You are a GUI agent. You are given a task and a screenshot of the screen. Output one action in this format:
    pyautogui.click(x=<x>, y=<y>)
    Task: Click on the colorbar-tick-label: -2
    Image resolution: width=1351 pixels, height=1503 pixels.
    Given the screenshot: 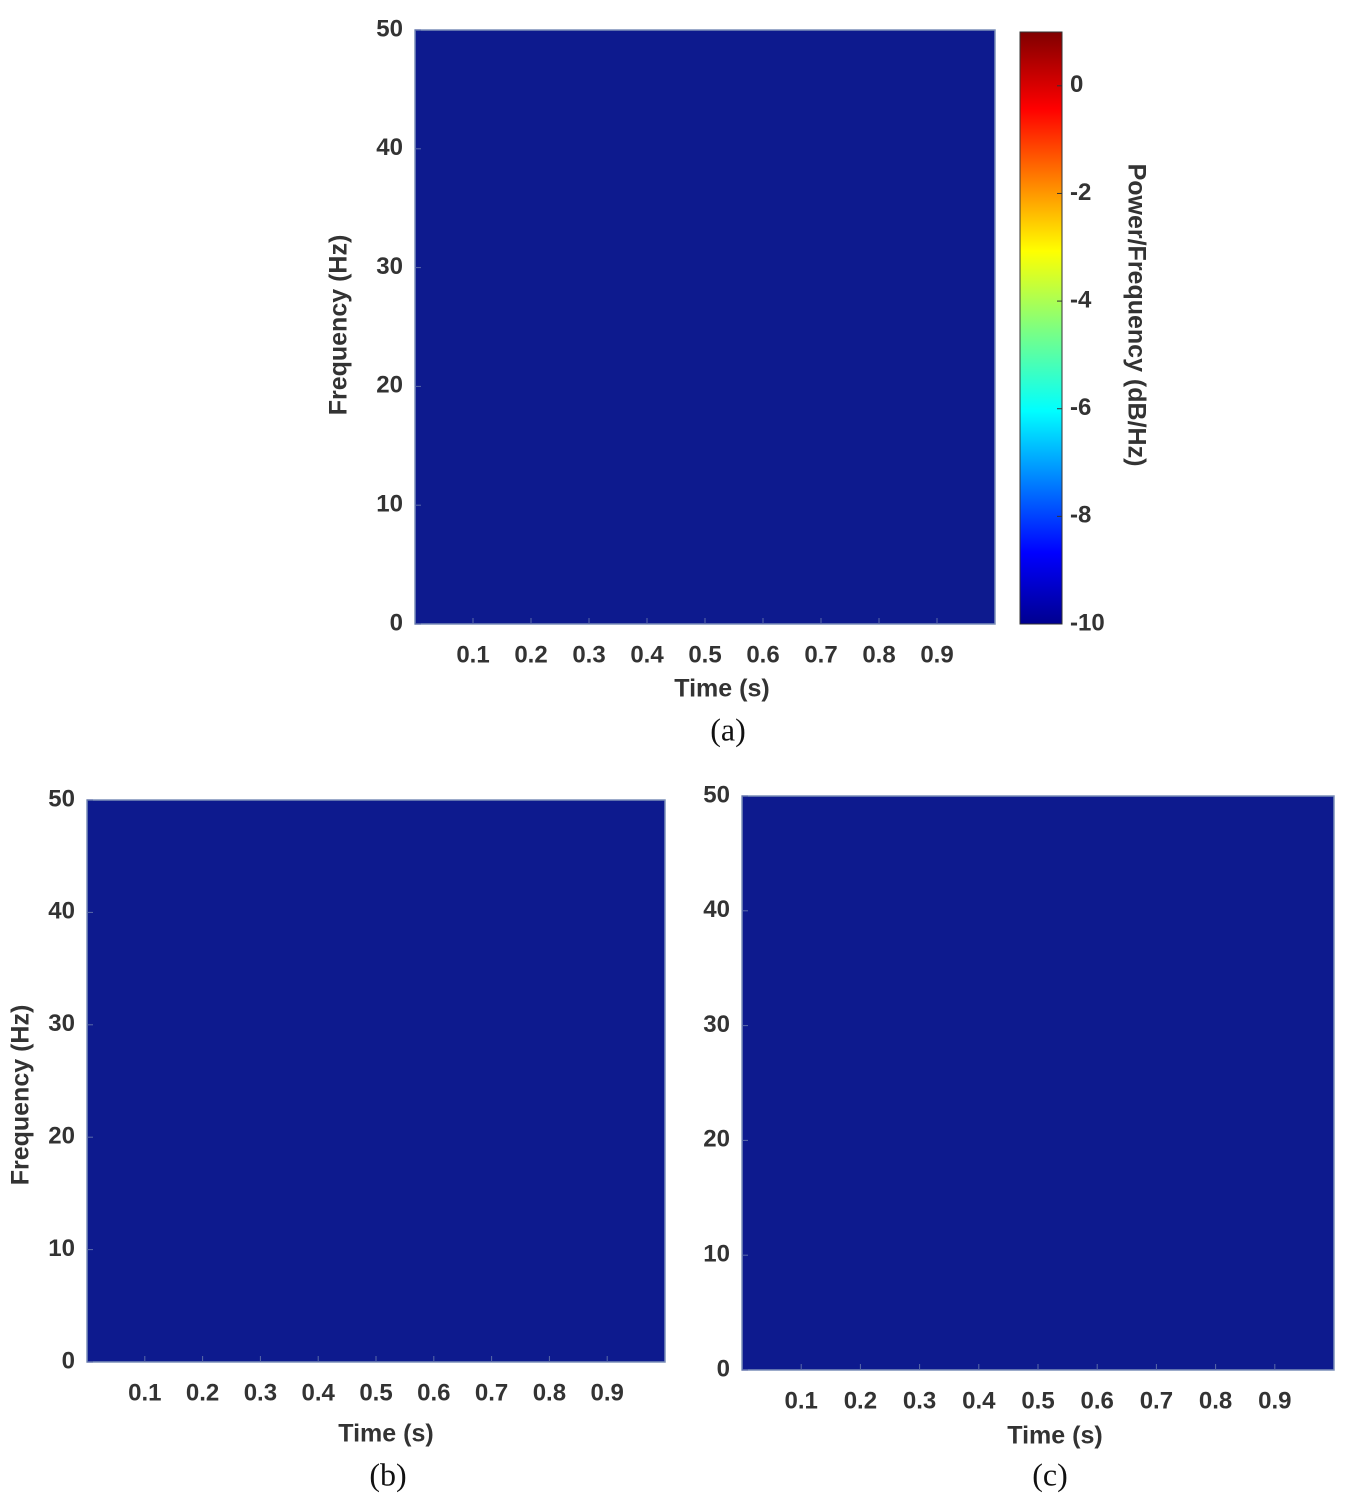 What is the action you would take?
    pyautogui.click(x=1080, y=192)
    